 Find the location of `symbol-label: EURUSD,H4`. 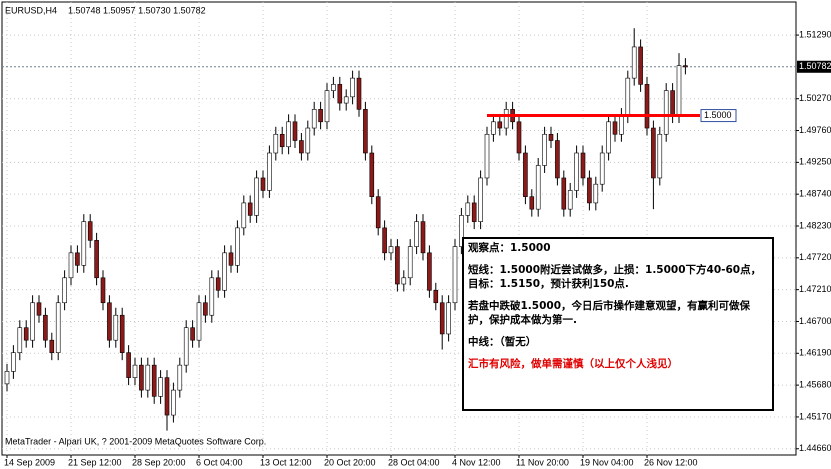

symbol-label: EURUSD,H4 is located at coordinates (31, 10).